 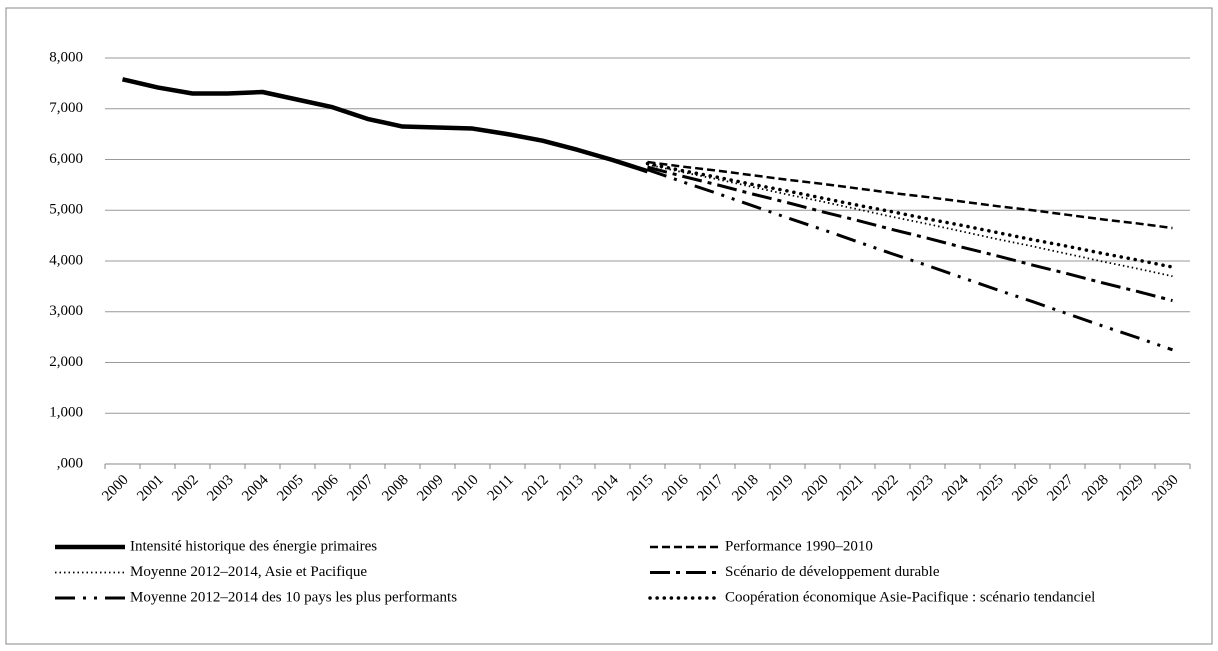 I want to click on x-tick-label: 2025, so click(x=990, y=488).